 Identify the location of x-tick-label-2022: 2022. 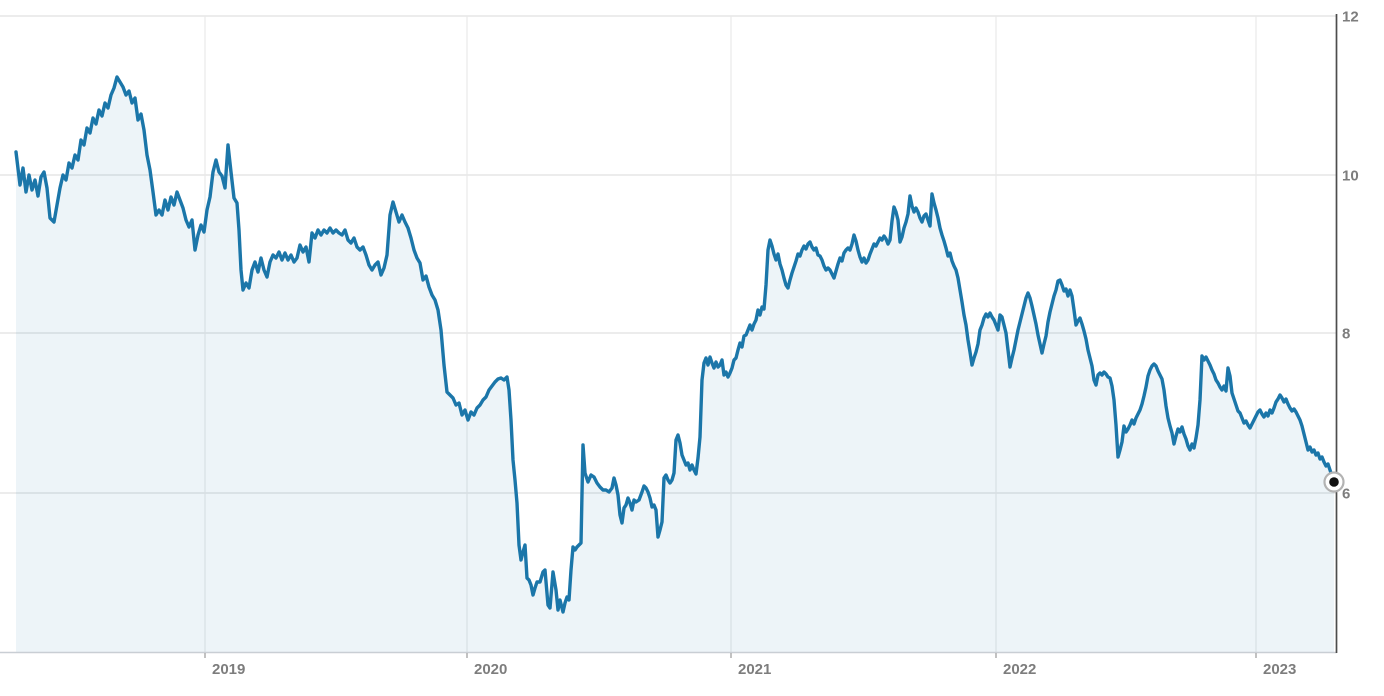
(1019, 669).